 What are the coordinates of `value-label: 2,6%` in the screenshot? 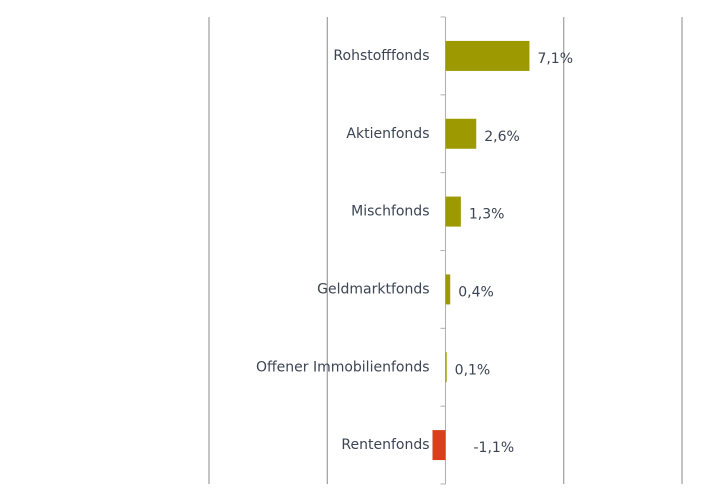 It's located at (502, 137).